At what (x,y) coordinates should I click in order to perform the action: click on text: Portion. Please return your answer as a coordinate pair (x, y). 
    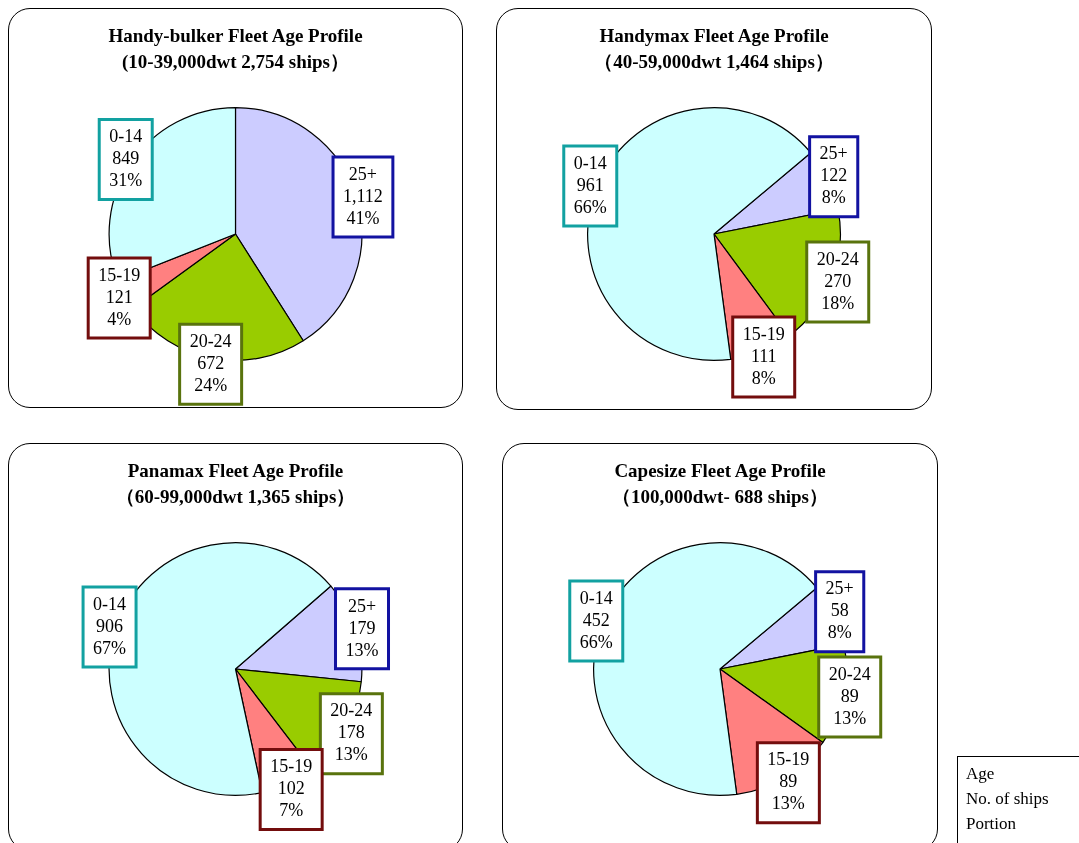
    Looking at the image, I should click on (992, 824).